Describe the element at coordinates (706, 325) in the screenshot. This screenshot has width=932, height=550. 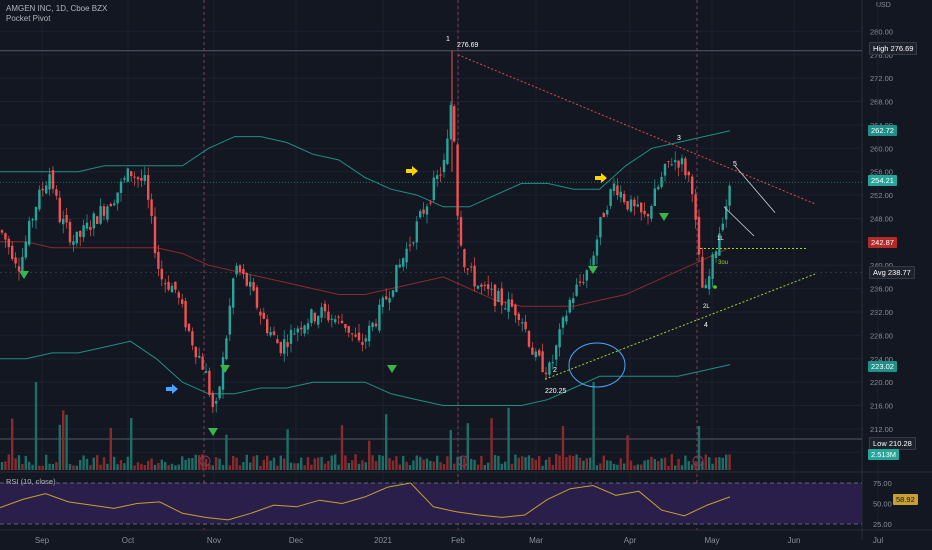
I see `wave-label: 4` at that location.